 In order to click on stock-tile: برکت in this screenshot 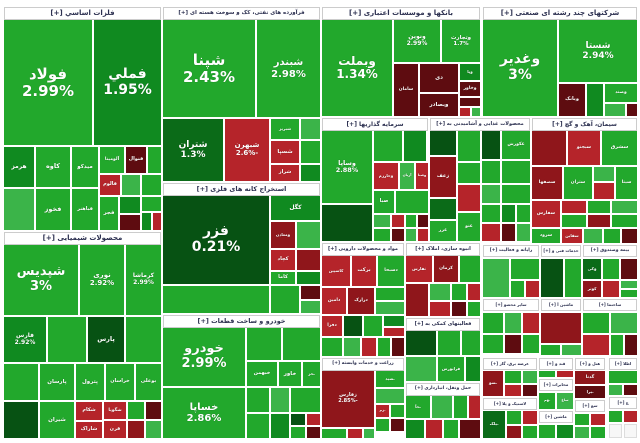, I will do `click(364, 271)`.